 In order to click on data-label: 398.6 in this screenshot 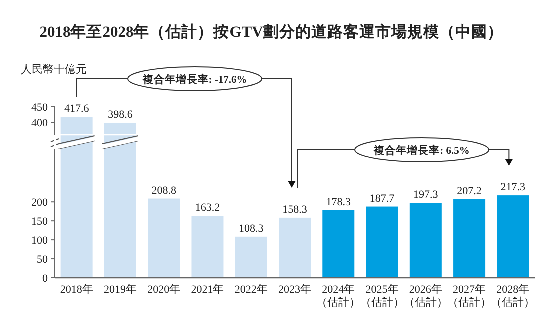, I will do `click(121, 114)`.